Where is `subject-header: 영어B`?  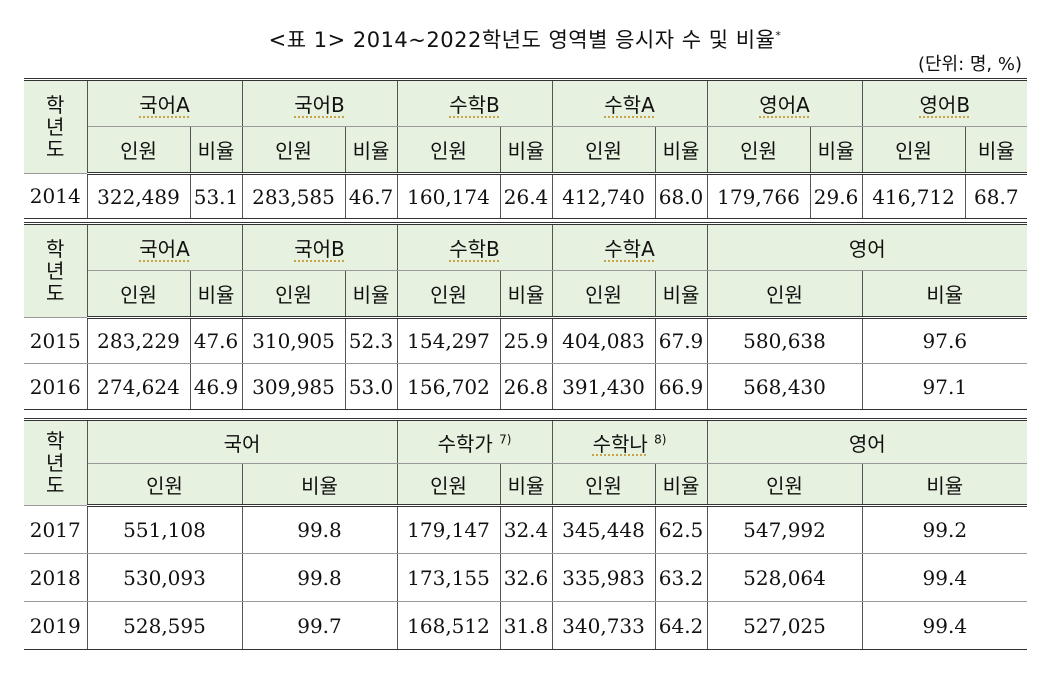 subject-header: 영어B is located at coordinates (944, 102).